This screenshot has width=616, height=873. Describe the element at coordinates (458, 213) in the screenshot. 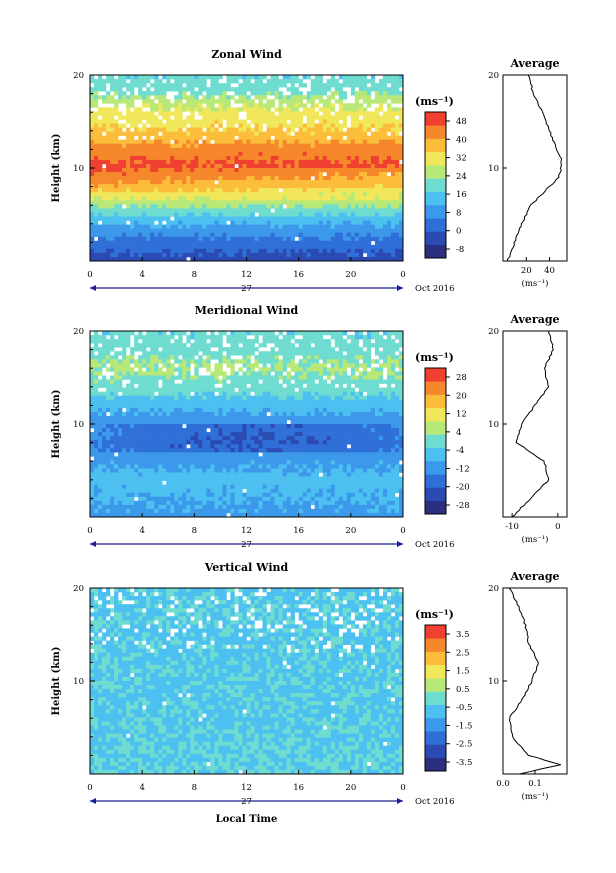

I see `colorbar-label: 8` at that location.